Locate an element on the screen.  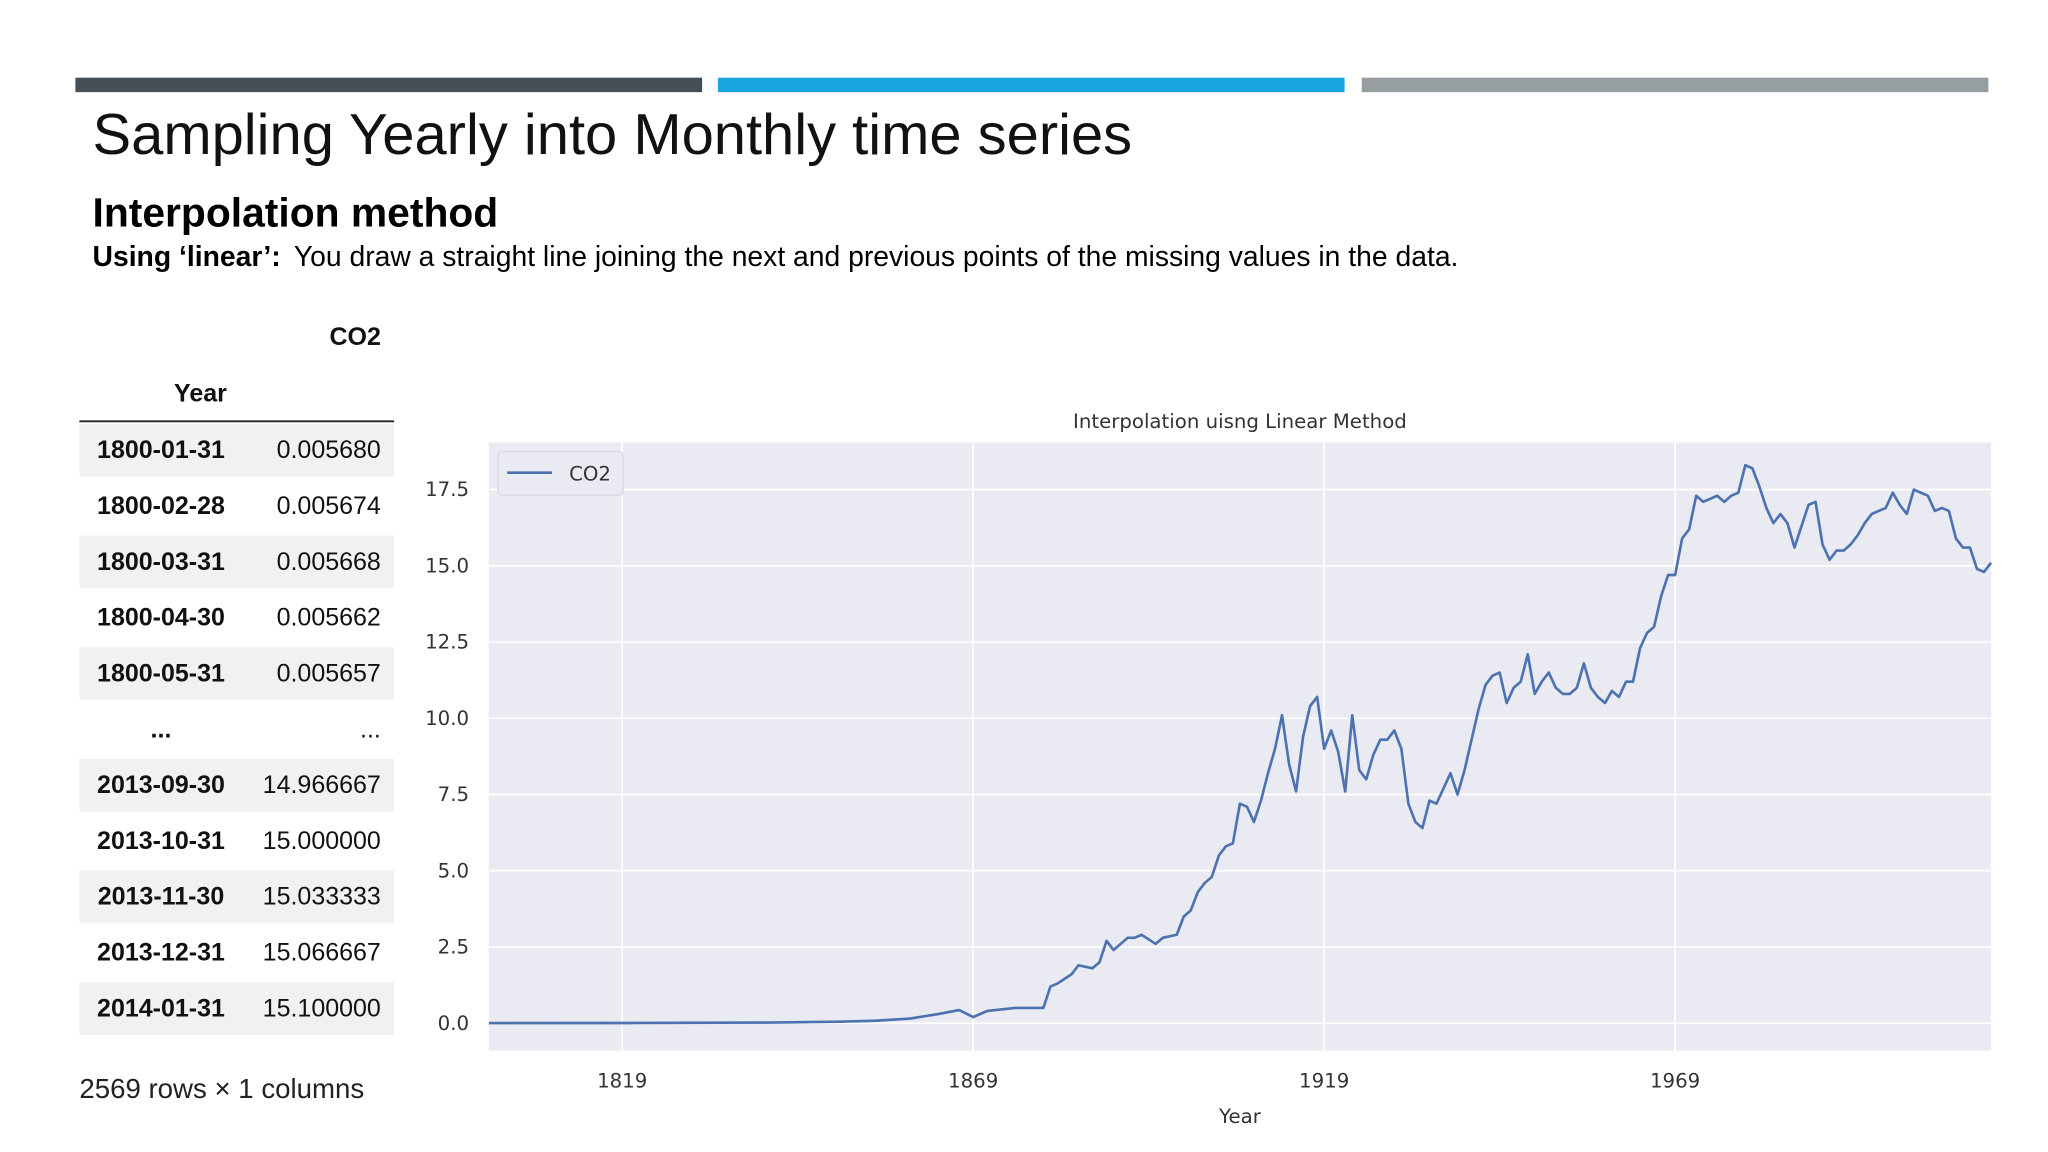
row-index: 2013-11-30 is located at coordinates (161, 897).